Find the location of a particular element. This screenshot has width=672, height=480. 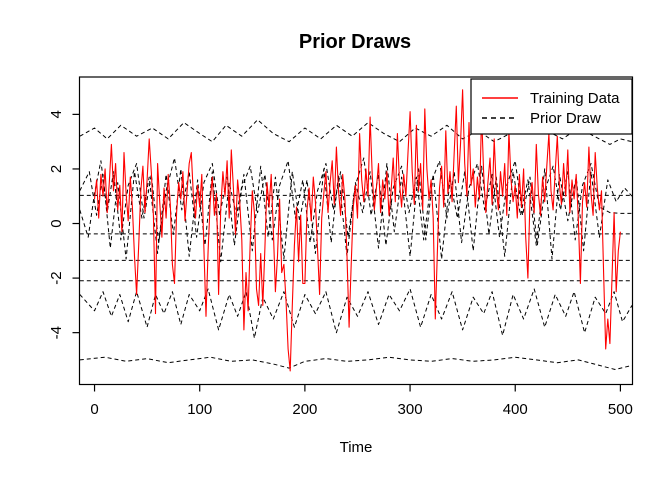

y-tick-label: 0 is located at coordinates (56, 223).